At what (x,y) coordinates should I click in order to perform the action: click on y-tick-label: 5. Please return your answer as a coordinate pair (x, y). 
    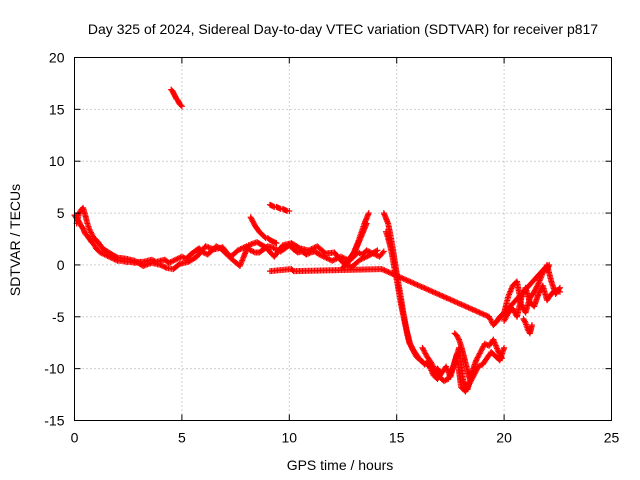
    Looking at the image, I should click on (61, 213).